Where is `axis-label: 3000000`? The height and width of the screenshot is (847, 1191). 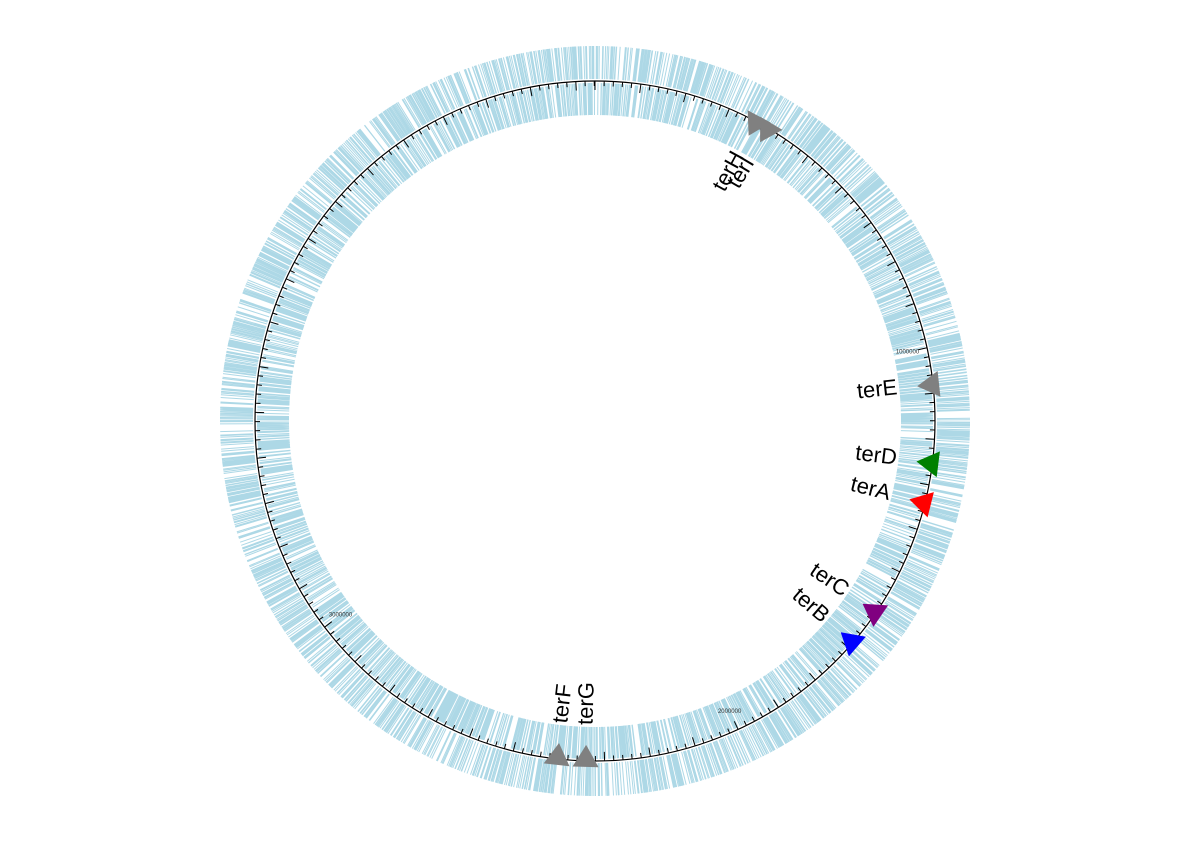
axis-label: 3000000 is located at coordinates (341, 616).